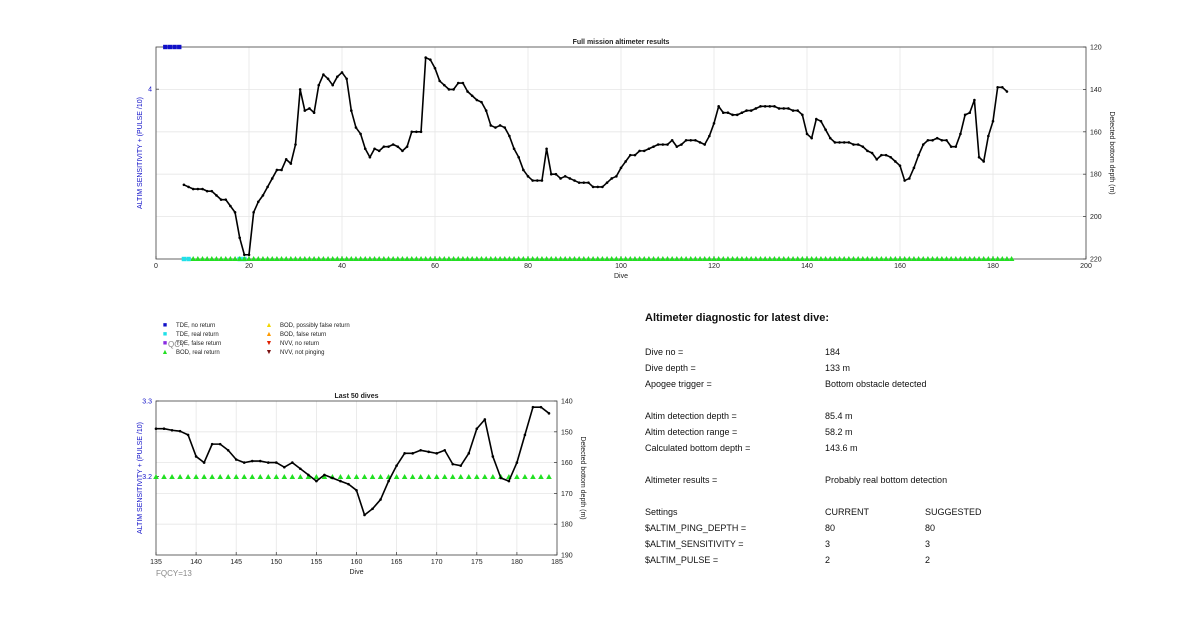 The width and height of the screenshot is (1200, 622). Describe the element at coordinates (905, 368) in the screenshot. I see `diagnostic-row: Dive depth = 133 m` at that location.